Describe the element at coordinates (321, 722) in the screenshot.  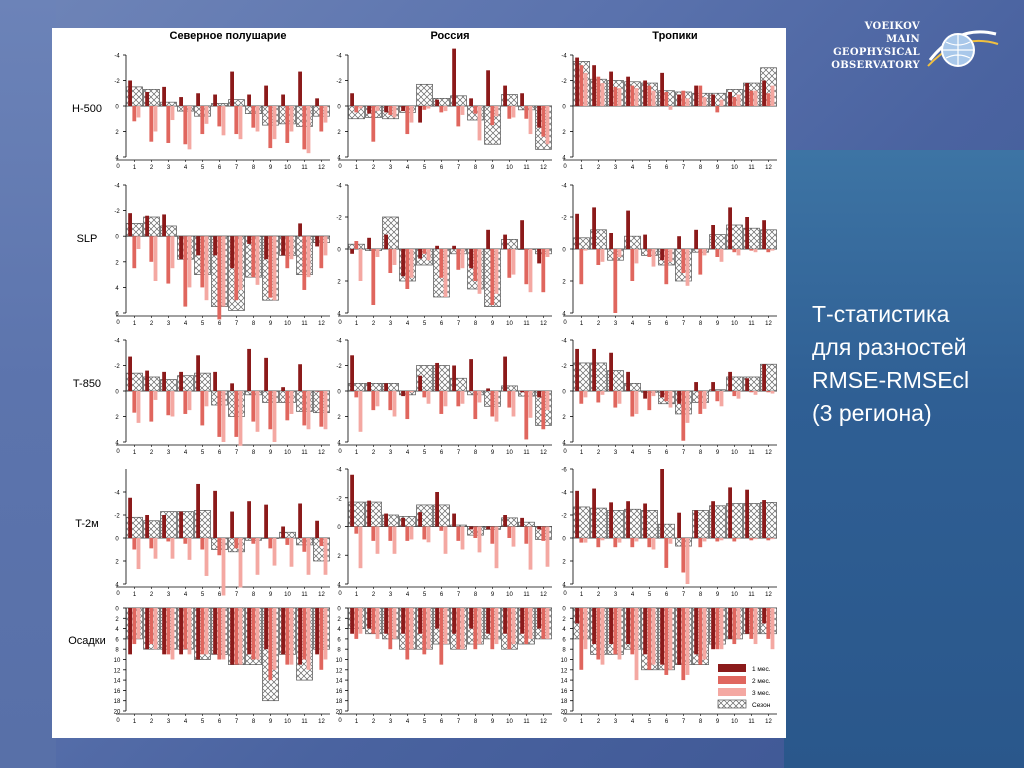
I see `x-tick-label: 12` at that location.